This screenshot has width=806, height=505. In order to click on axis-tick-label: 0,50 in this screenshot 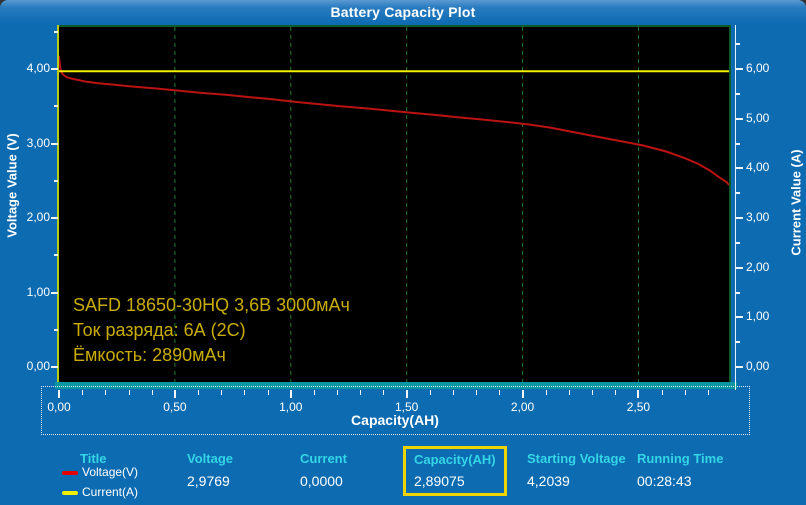, I will do `click(175, 407)`.